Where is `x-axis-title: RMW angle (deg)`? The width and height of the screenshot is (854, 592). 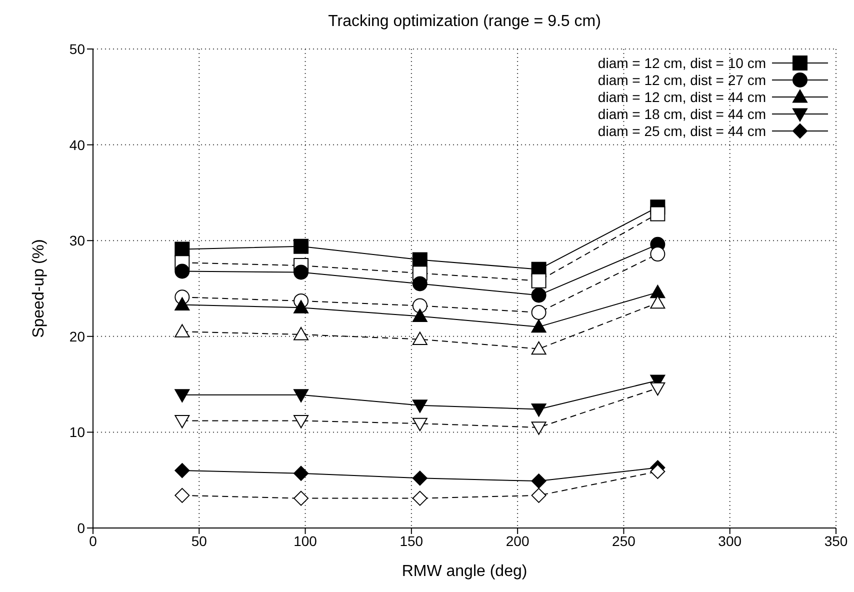
x-axis-title: RMW angle (deg) is located at coordinates (465, 571).